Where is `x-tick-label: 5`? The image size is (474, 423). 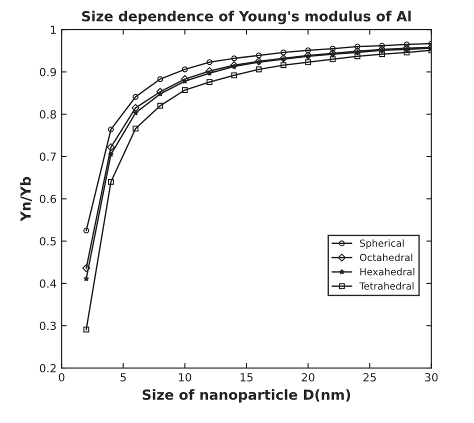 x-tick-label: 5 is located at coordinates (123, 377).